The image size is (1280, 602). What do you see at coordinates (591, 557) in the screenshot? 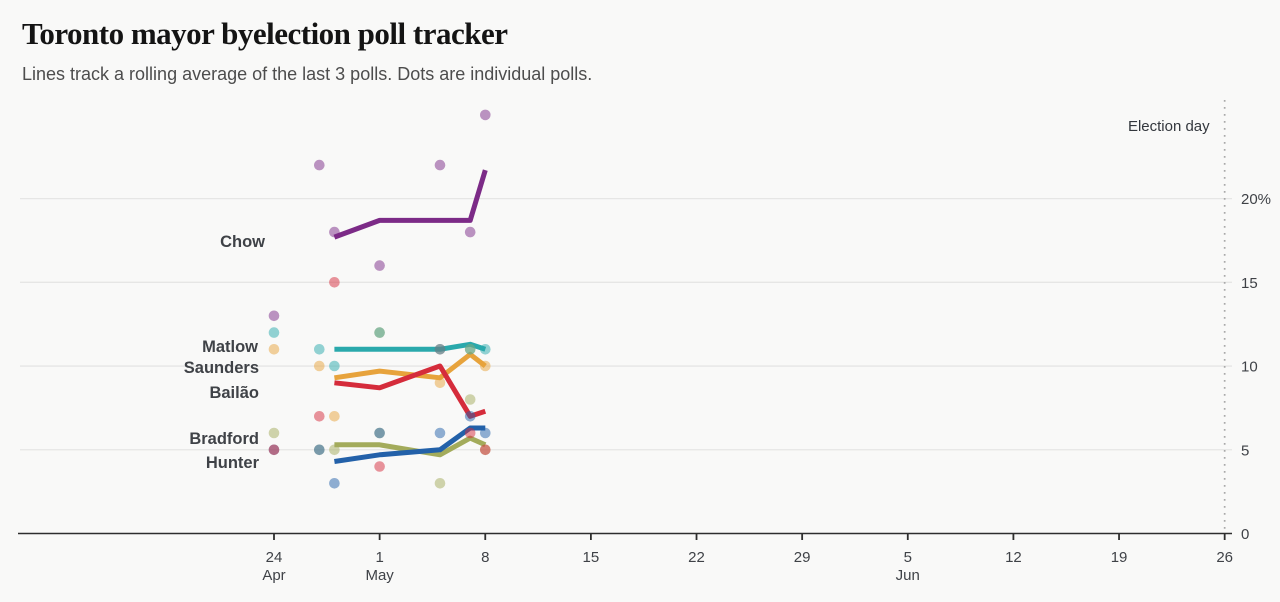
I see `x-axis-day-label: 15` at bounding box center [591, 557].